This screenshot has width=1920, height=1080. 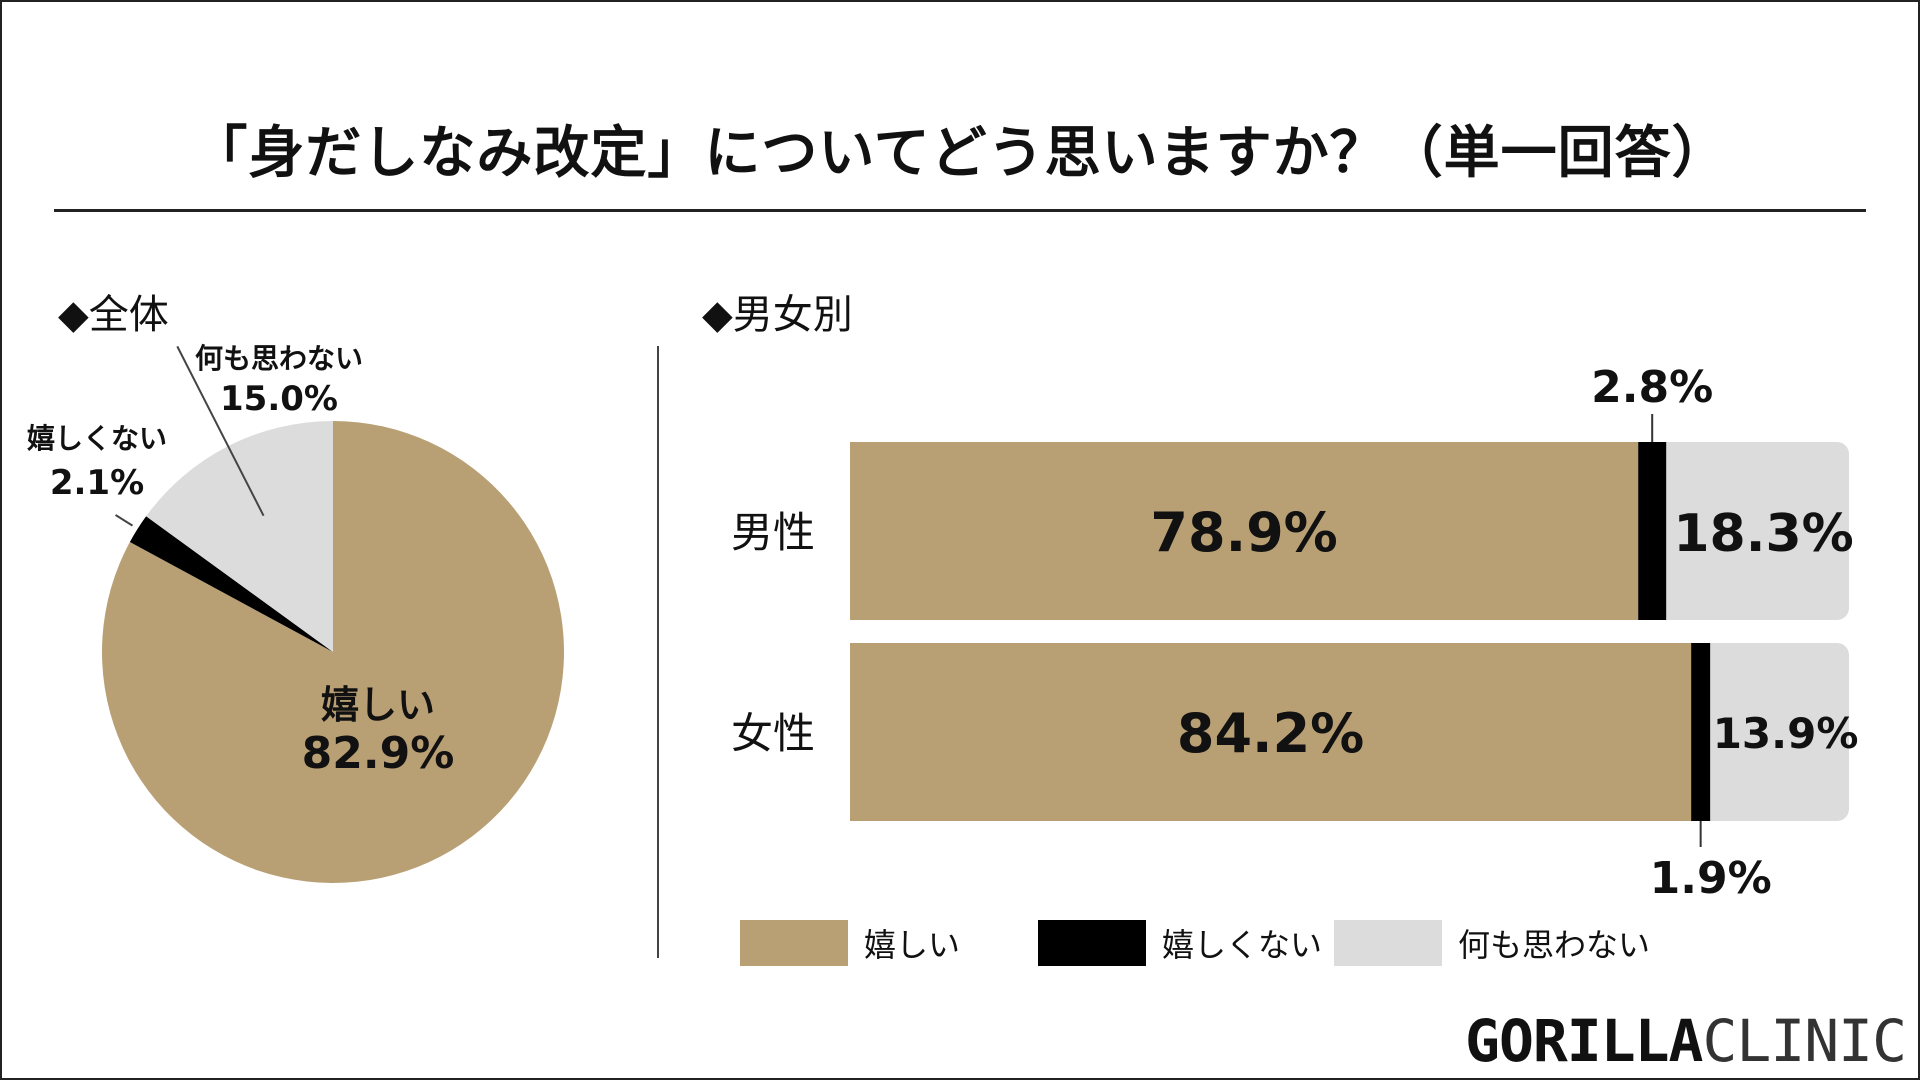 I want to click on legend-swatch-ureshikunai, so click(x=1092, y=943).